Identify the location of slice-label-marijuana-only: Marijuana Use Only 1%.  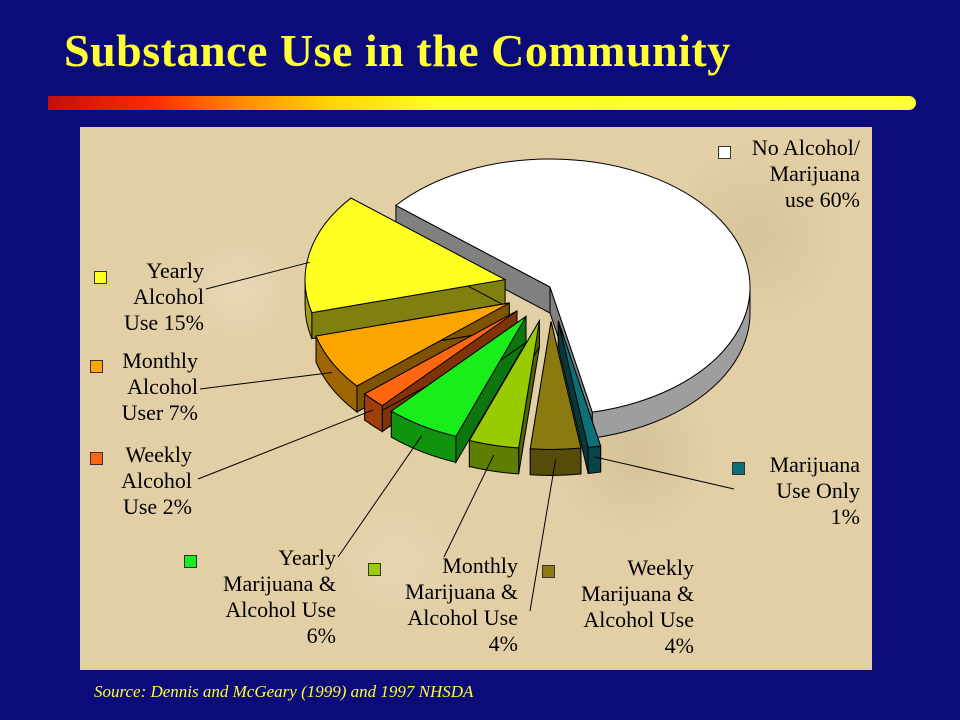
(800, 491).